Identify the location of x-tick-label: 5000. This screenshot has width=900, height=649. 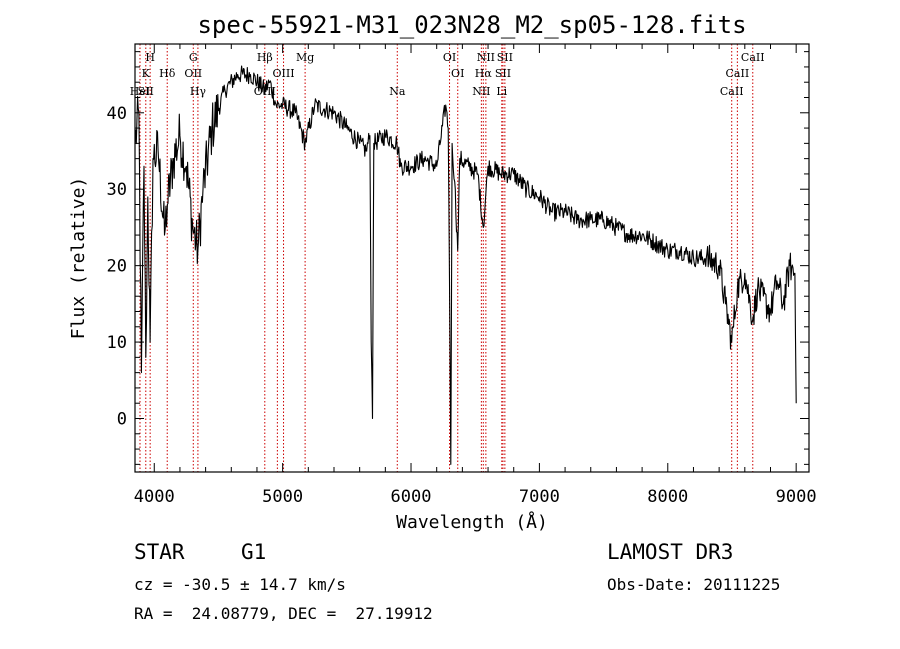
(282, 497).